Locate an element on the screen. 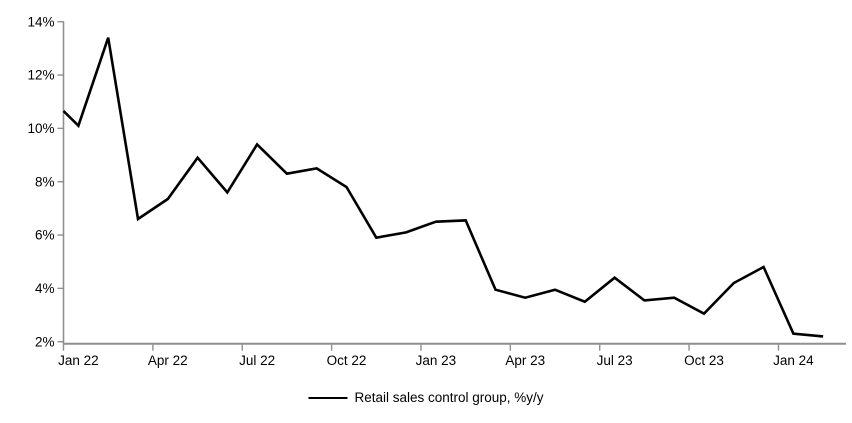  x-axis-tick-label: Oct 23 is located at coordinates (704, 360).